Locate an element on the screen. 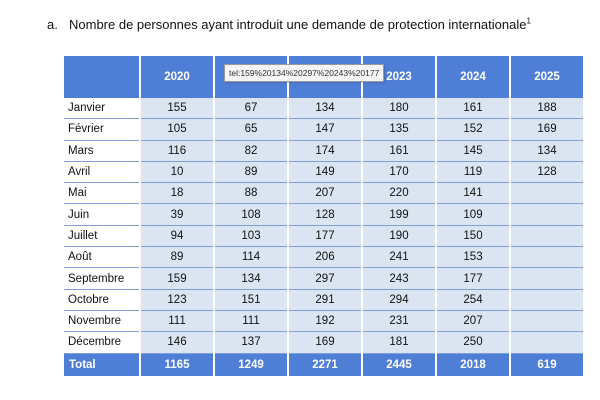  table-cell: 199 is located at coordinates (399, 214).